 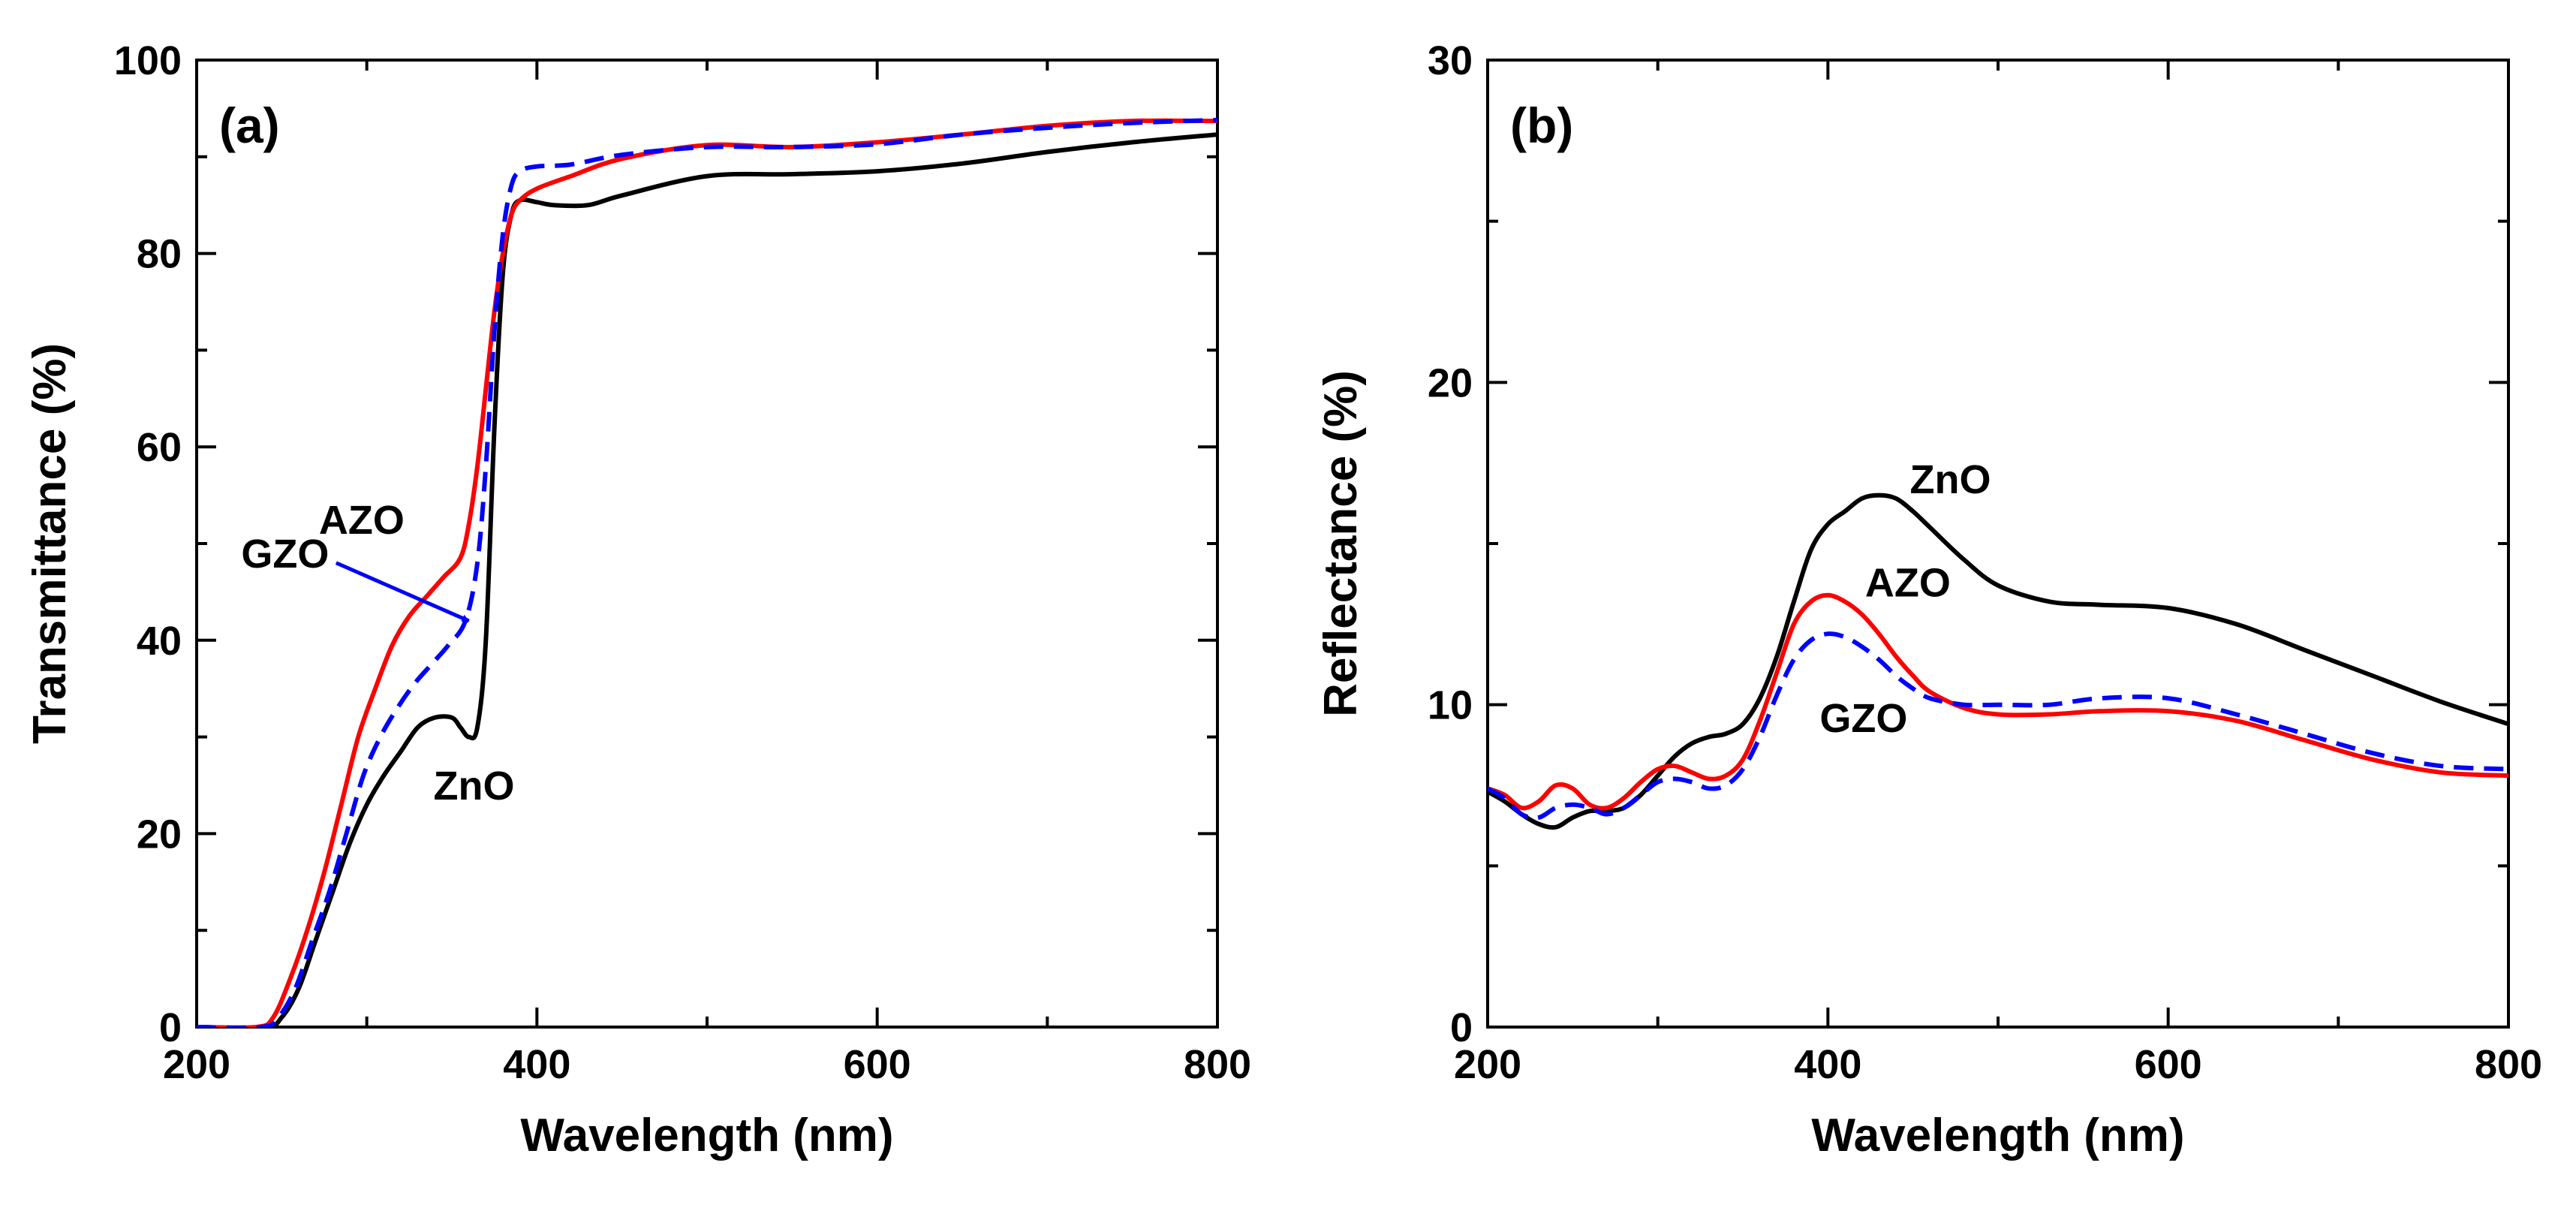 I want to click on series-line-gzo, so click(x=1998, y=726).